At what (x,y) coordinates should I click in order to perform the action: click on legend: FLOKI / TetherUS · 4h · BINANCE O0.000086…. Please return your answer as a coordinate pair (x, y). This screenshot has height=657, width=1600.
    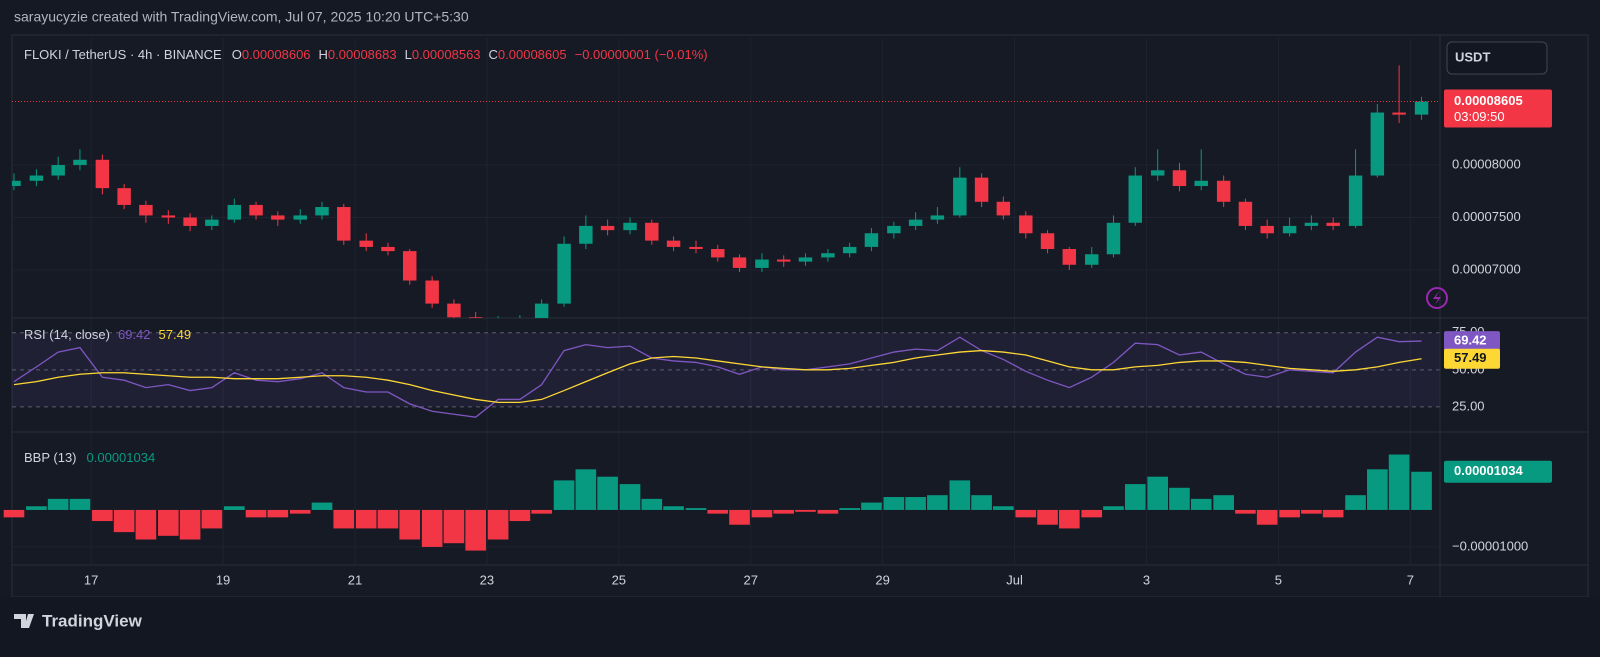
    Looking at the image, I should click on (366, 54).